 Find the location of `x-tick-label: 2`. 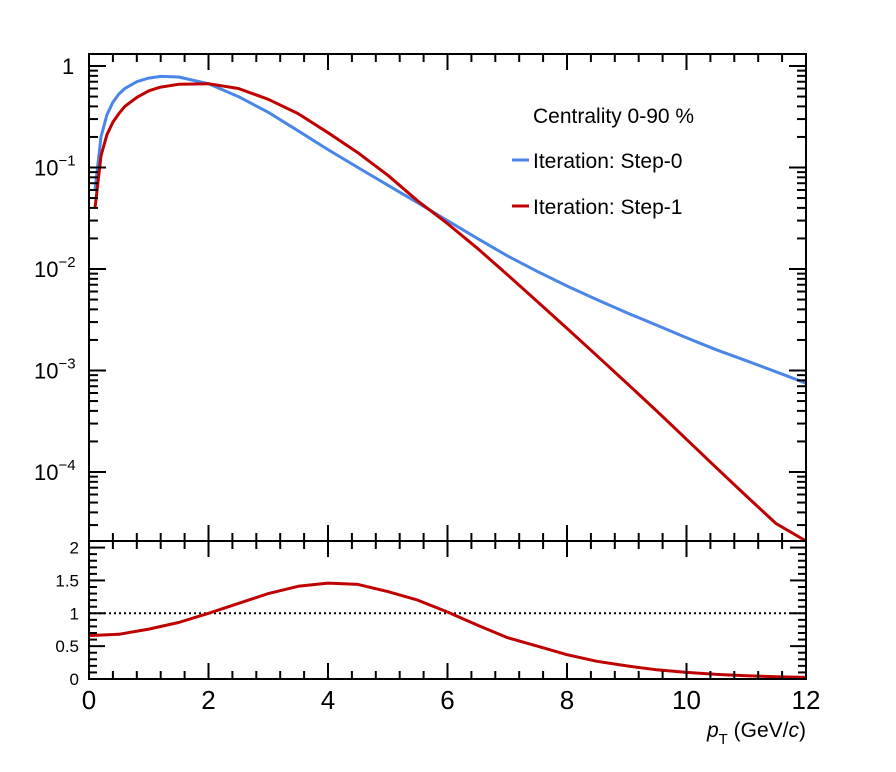

x-tick-label: 2 is located at coordinates (208, 700).